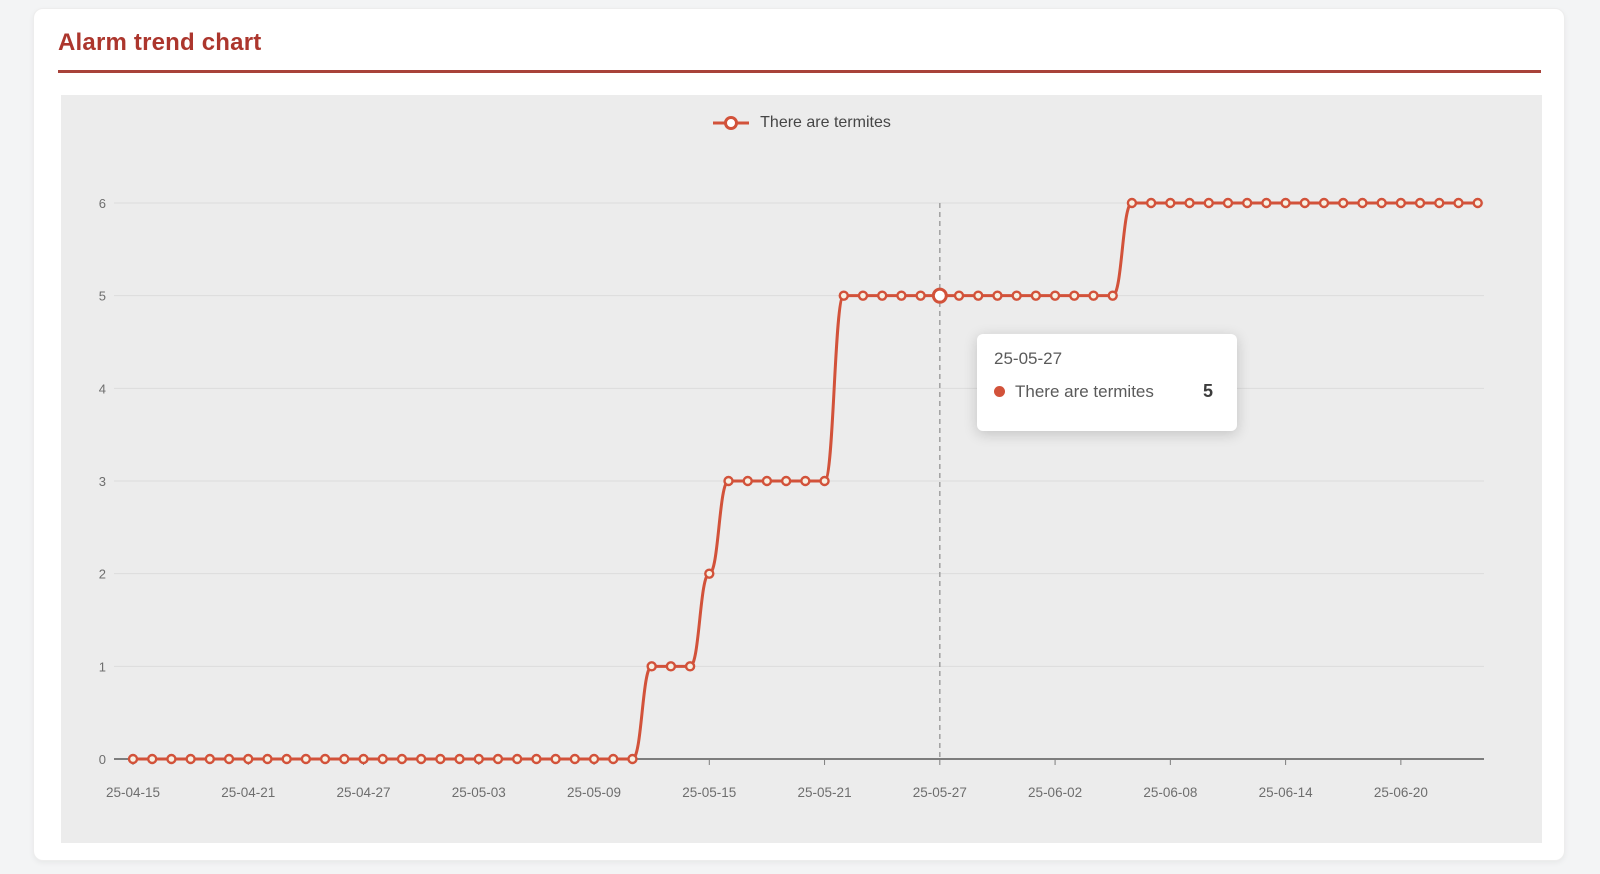 This screenshot has height=874, width=1600. Describe the element at coordinates (479, 792) in the screenshot. I see `x-axis-tick-label: 25-05-03` at that location.